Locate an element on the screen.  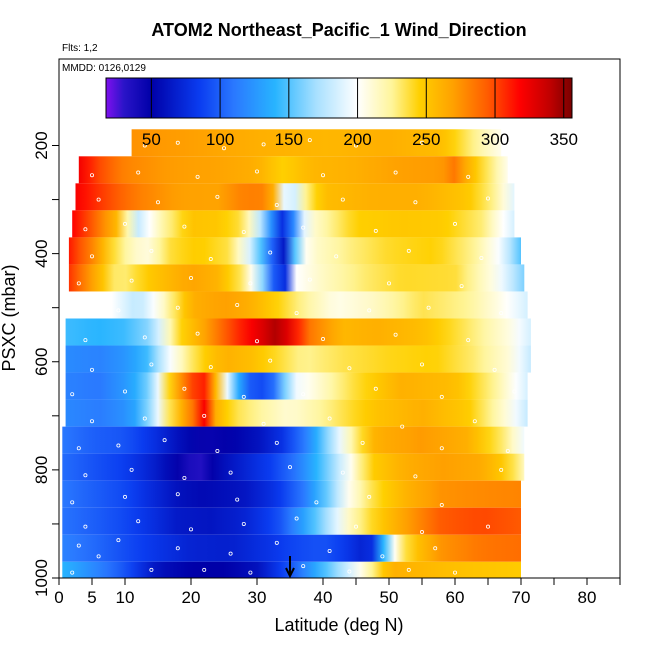
colorbar: 50 100 150 200 250 300 350 is located at coordinates (341, 113).